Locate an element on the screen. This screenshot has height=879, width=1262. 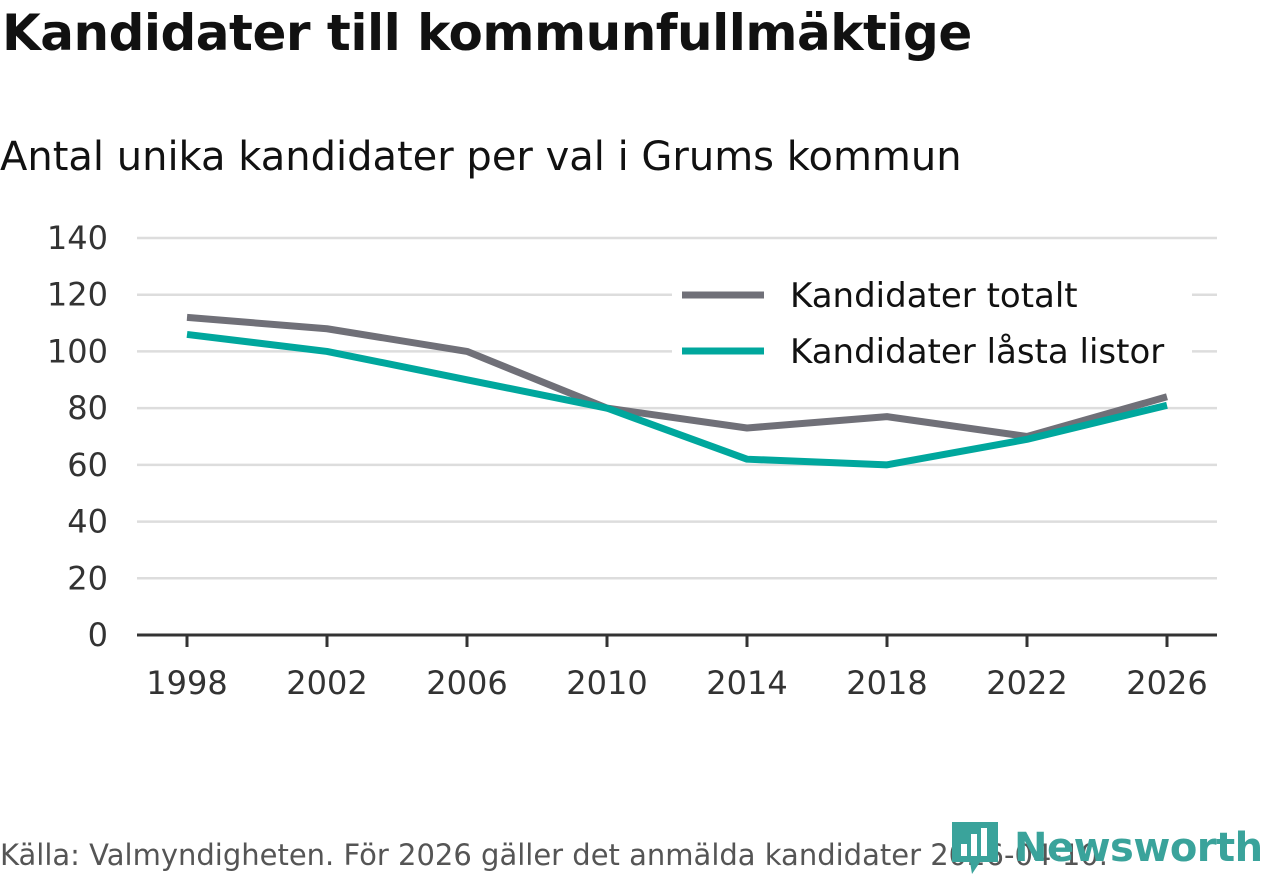
bar-chart-icon is located at coordinates (975, 848).